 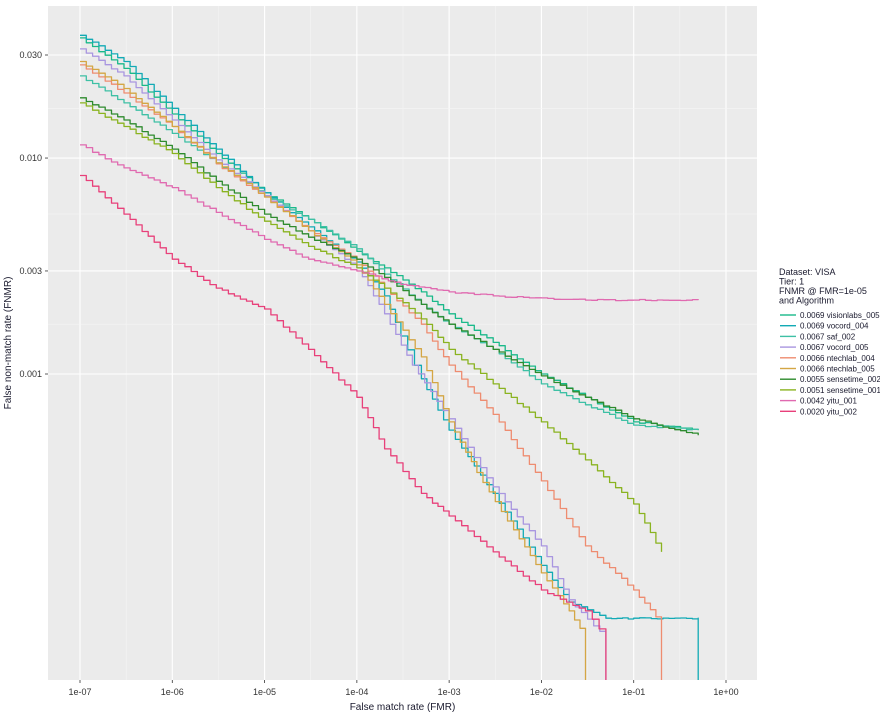 What do you see at coordinates (449, 692) in the screenshot?
I see `x-tick-label: 1e-03` at bounding box center [449, 692].